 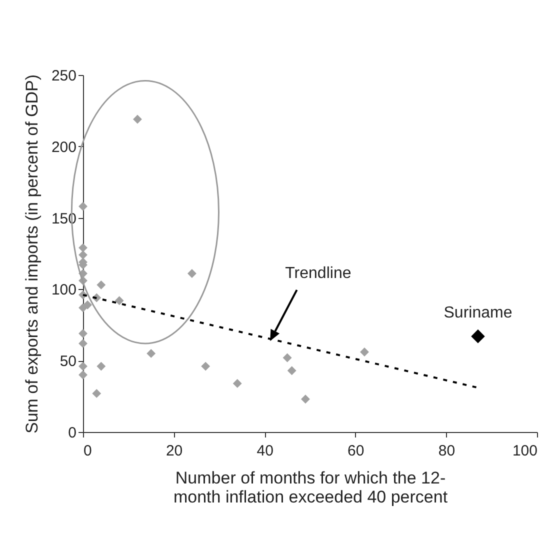 I want to click on x-tick-label: 80, so click(x=447, y=451).